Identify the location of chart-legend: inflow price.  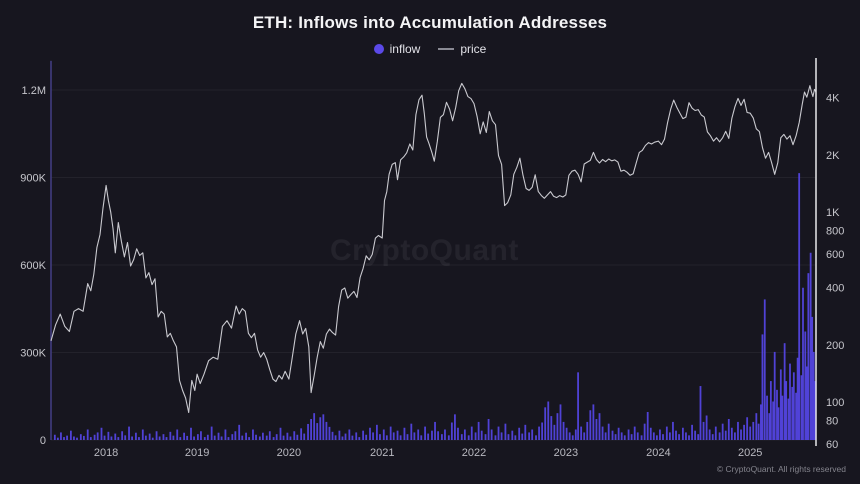
(430, 49).